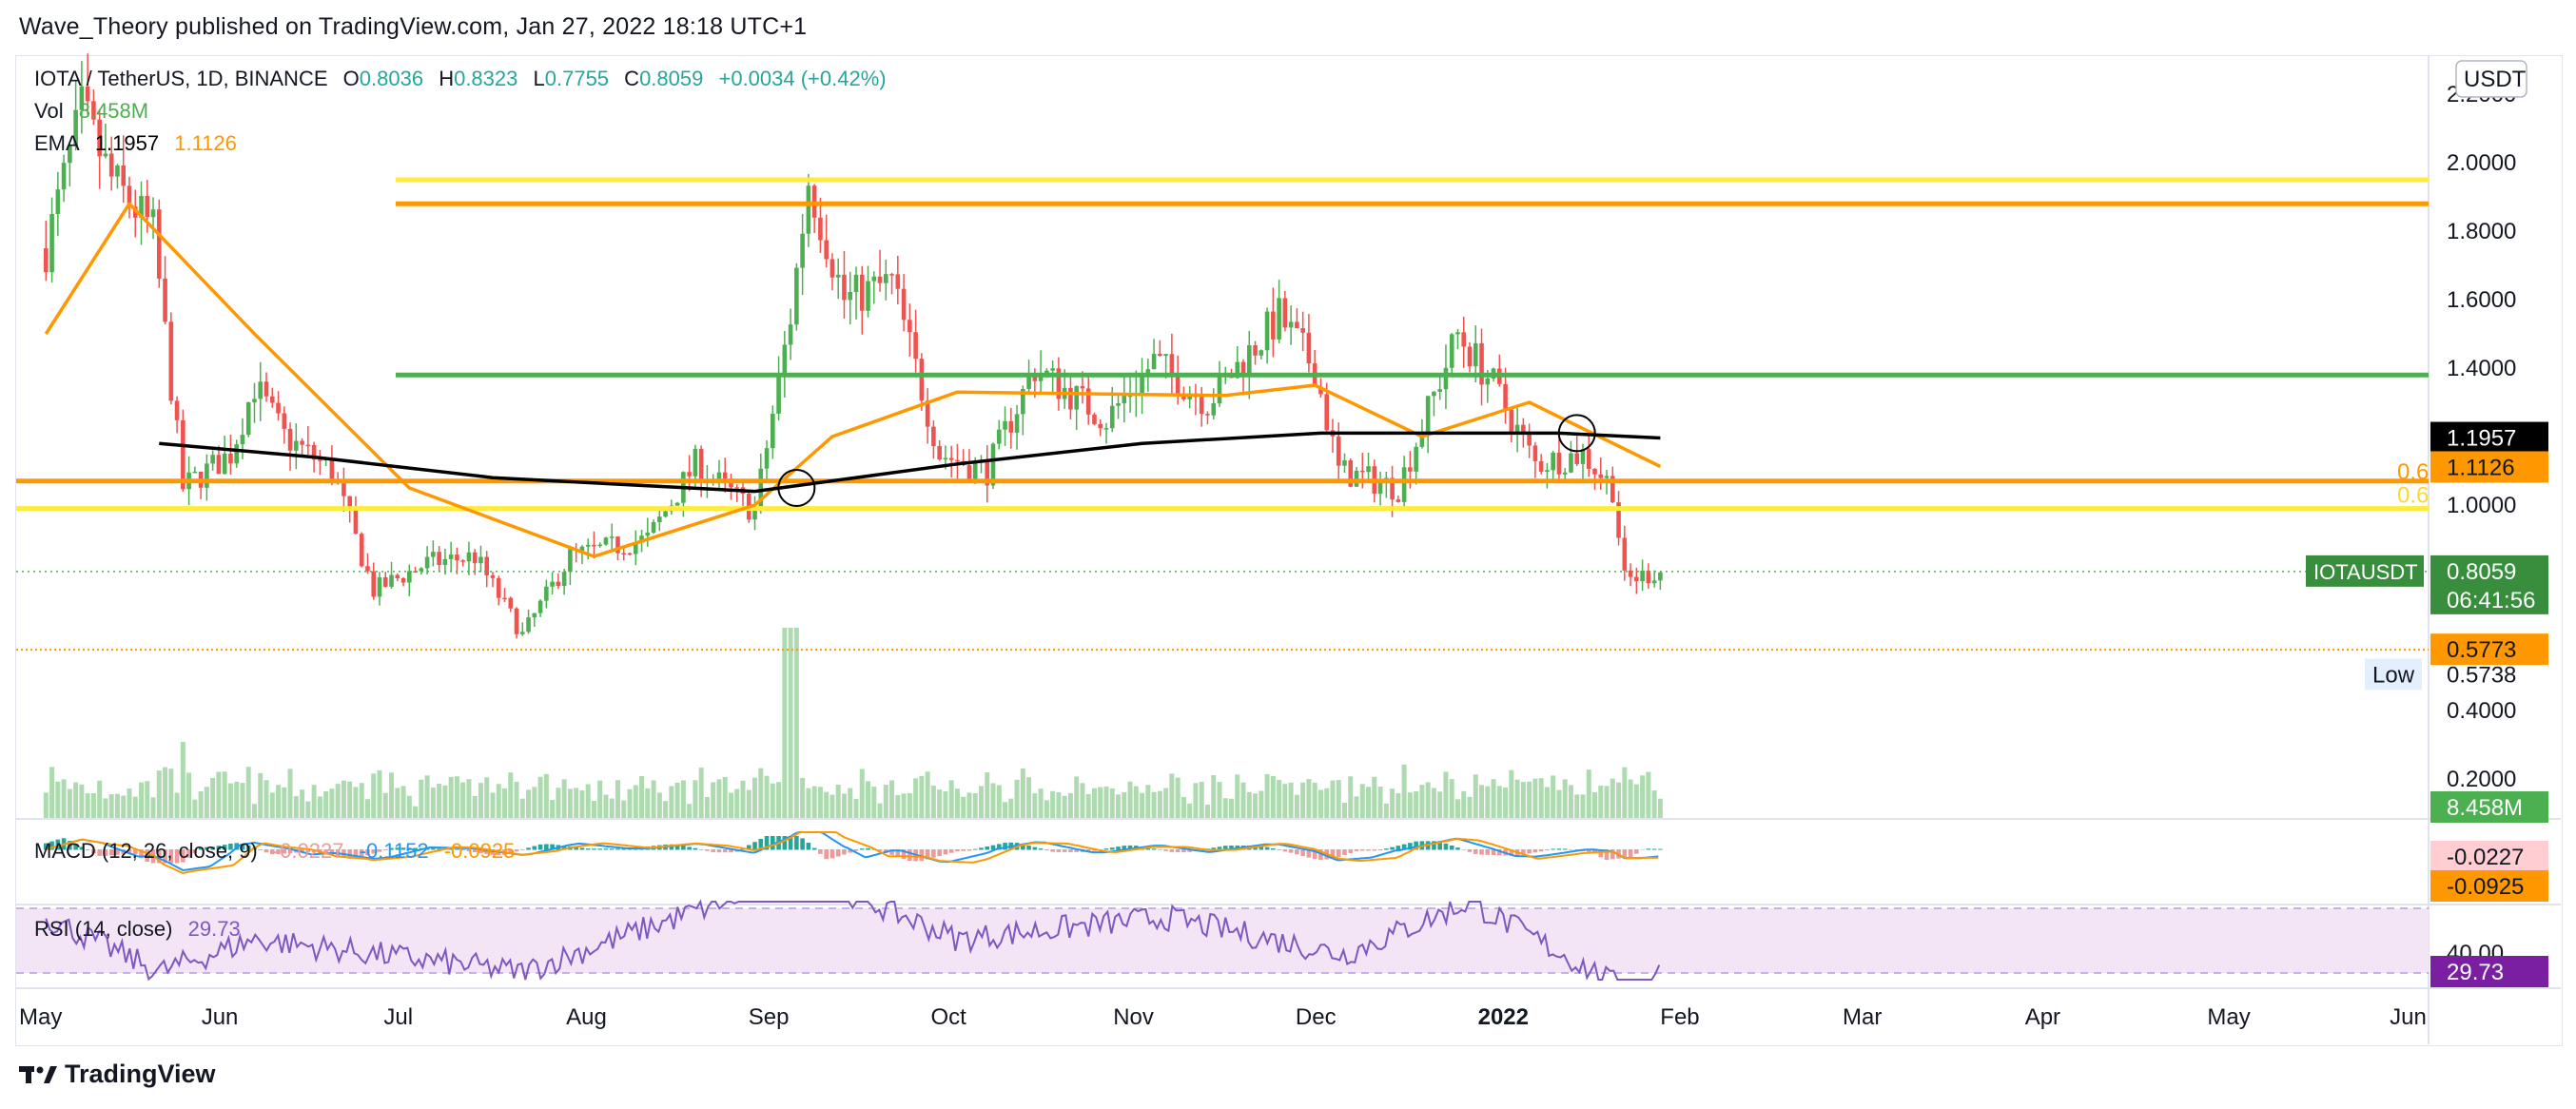 Image resolution: width=2576 pixels, height=1109 pixels. I want to click on legend-ema-label: EMA, so click(57, 143).